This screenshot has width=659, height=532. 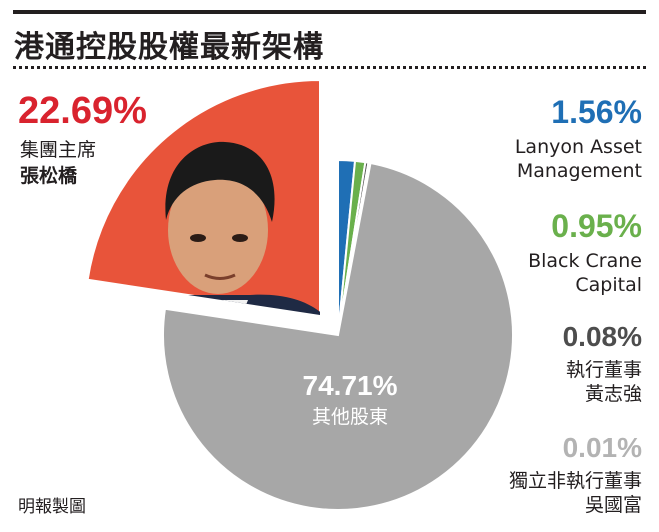 What do you see at coordinates (58, 150) in the screenshot?
I see `chairman-title-label: 集團主席` at bounding box center [58, 150].